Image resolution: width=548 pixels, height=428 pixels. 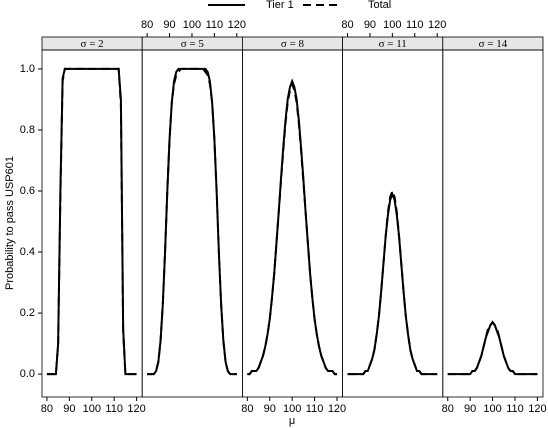 What do you see at coordinates (10, 223) in the screenshot?
I see `y-axis-label: Probability to pass USP601` at bounding box center [10, 223].